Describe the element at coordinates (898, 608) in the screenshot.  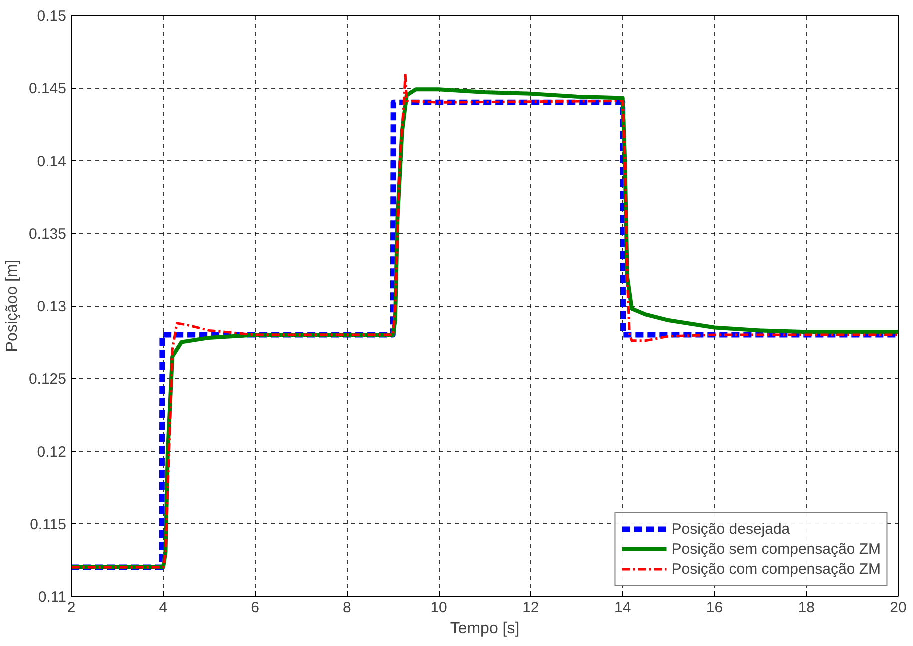
I see `x-tick-label: 20` at that location.